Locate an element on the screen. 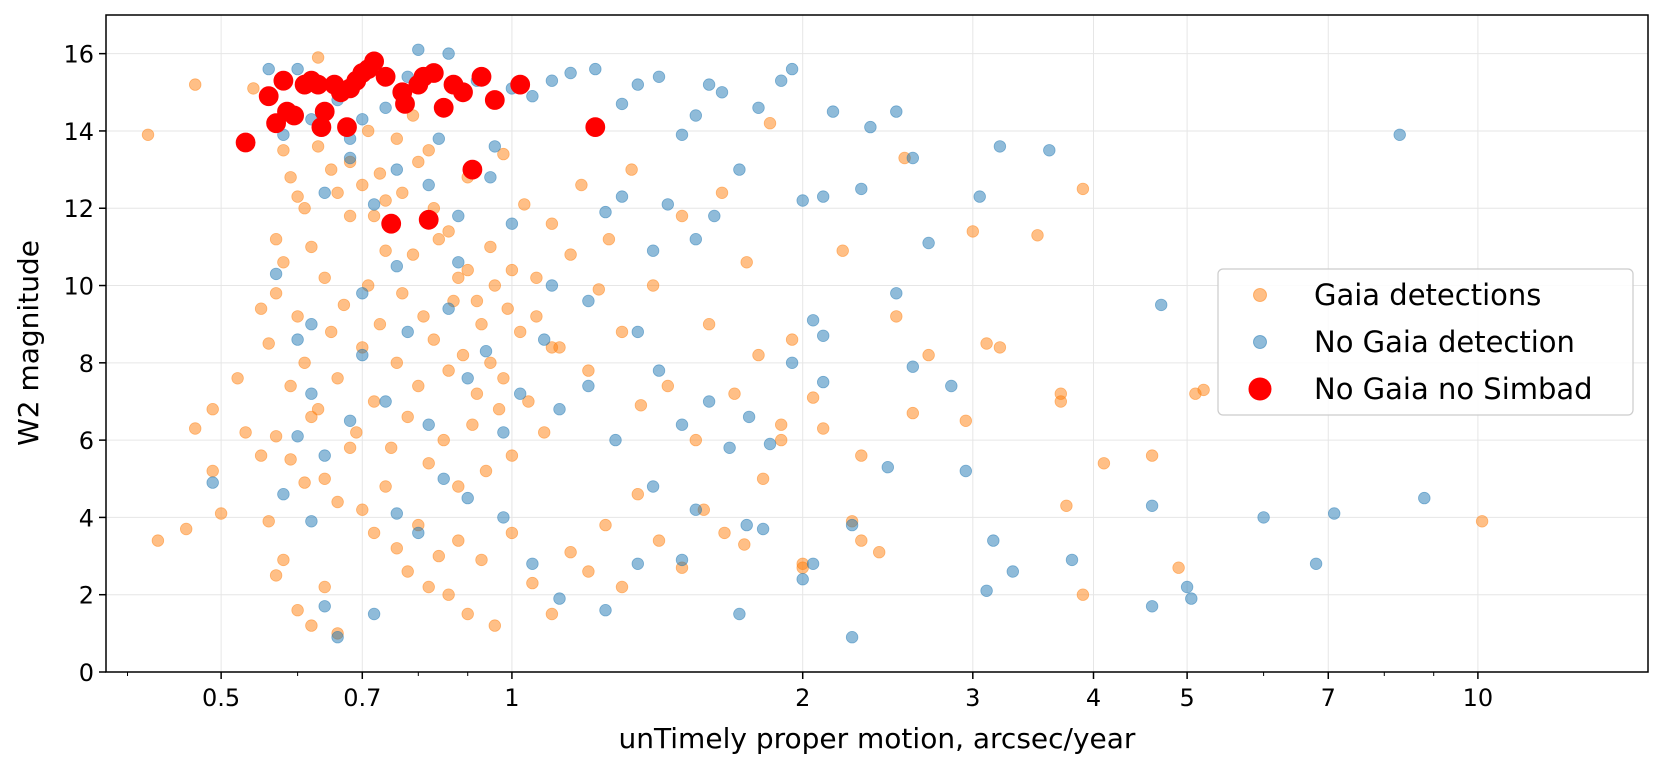  x-tick-label: 7 is located at coordinates (1328, 698).